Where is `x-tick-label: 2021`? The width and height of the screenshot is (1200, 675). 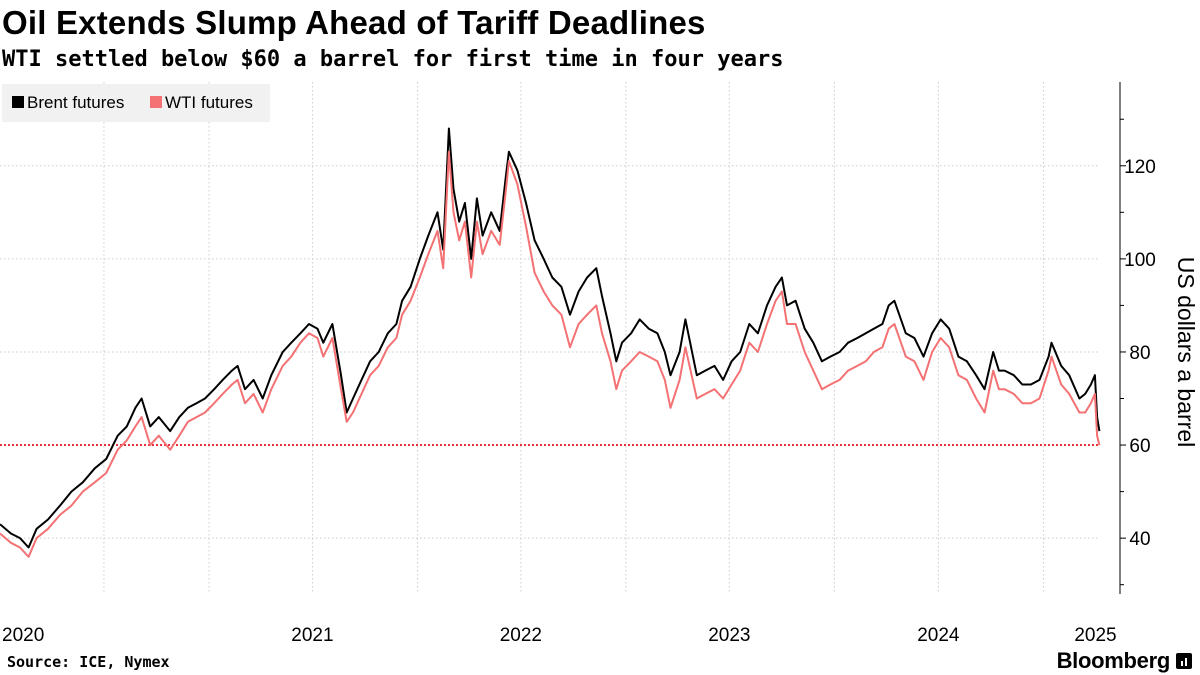 x-tick-label: 2021 is located at coordinates (312, 635).